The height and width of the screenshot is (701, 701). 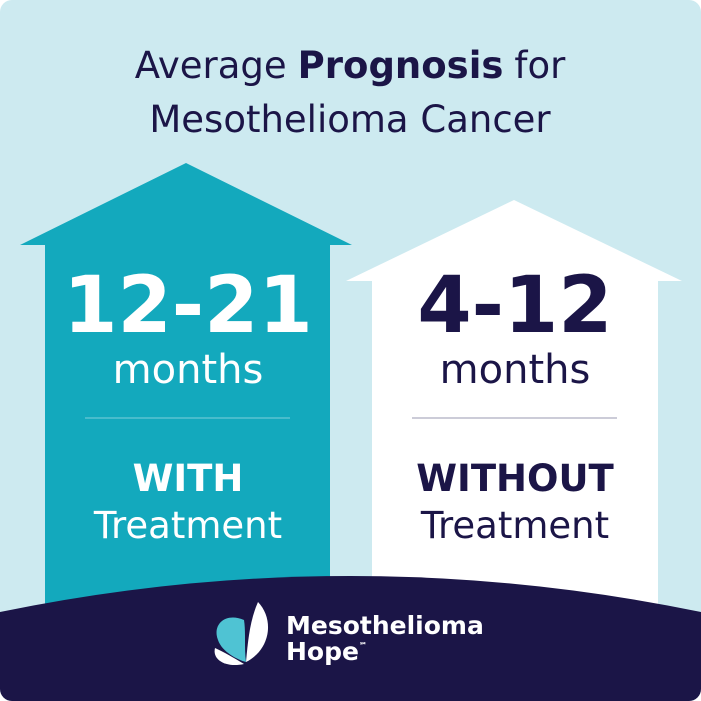 I want to click on title-line-1: Average Prognosis for, so click(x=350, y=65).